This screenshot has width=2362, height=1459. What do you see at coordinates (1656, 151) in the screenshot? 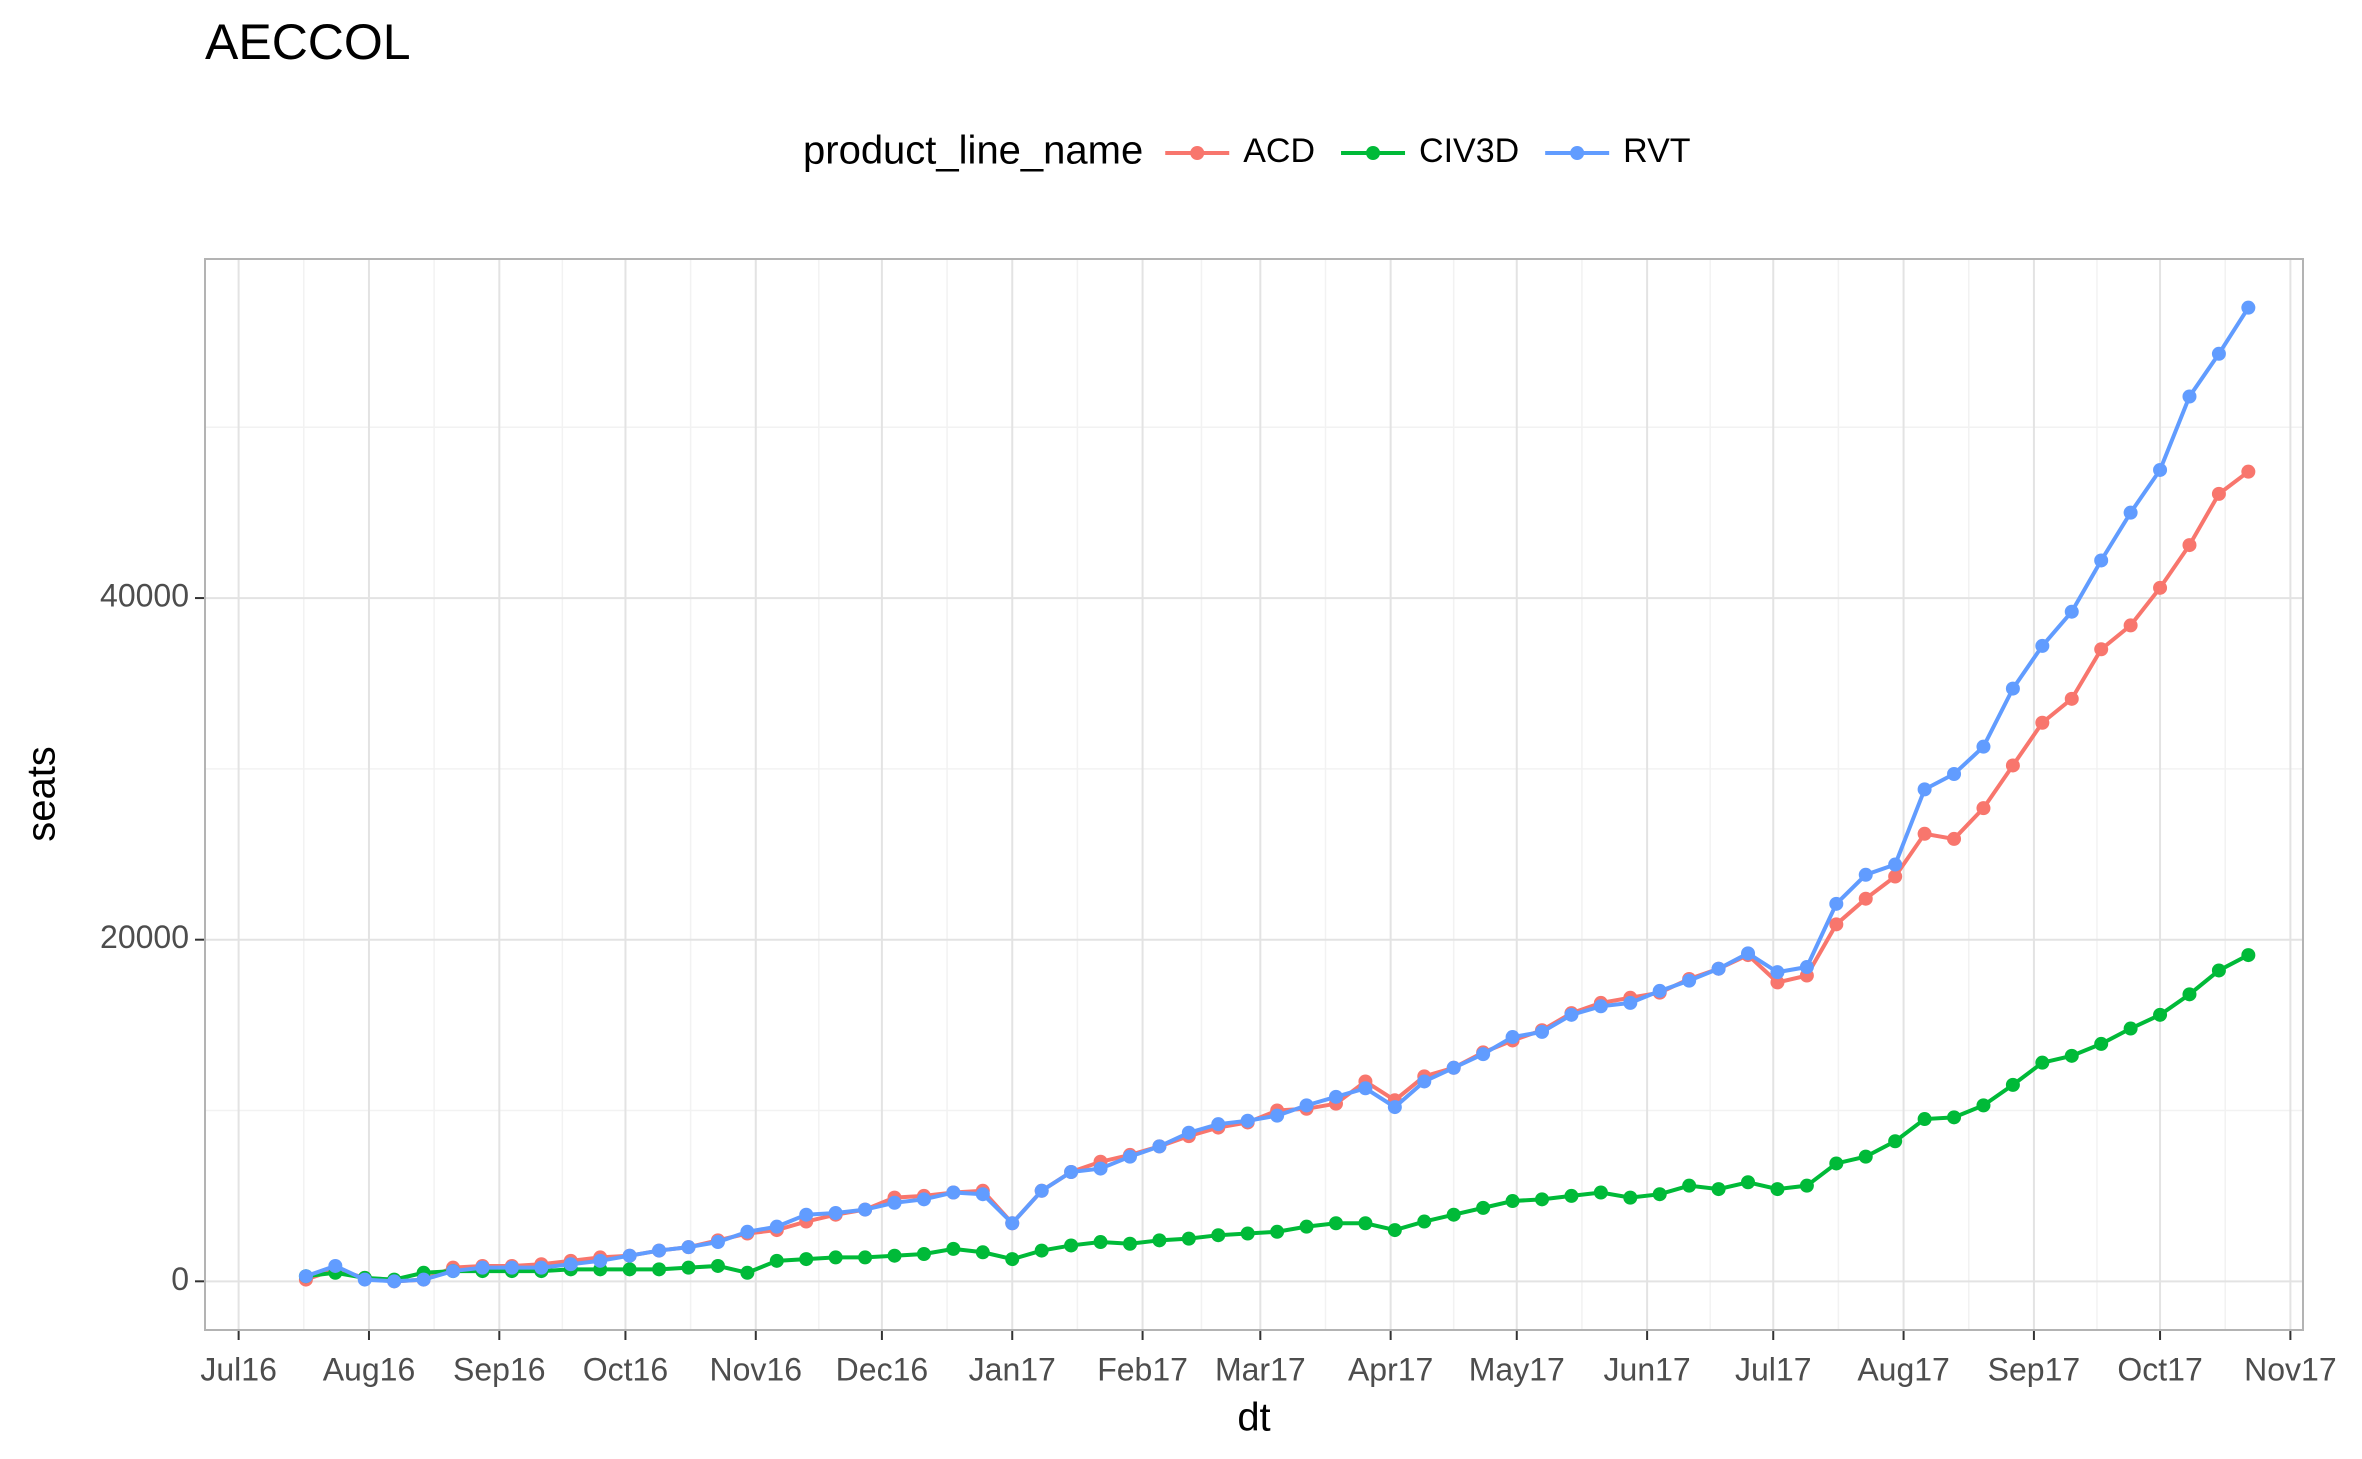
I see `legend-label: RVT` at bounding box center [1656, 151].